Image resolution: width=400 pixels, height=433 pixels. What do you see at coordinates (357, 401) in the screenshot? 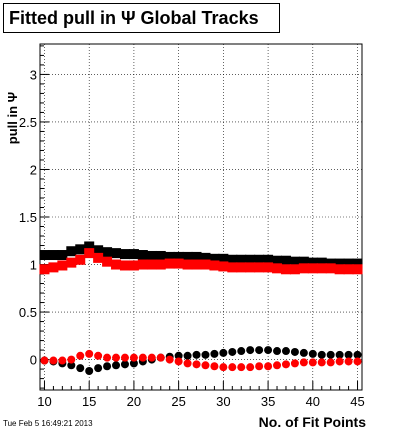
I see `x-tick-label: 45` at bounding box center [357, 401].